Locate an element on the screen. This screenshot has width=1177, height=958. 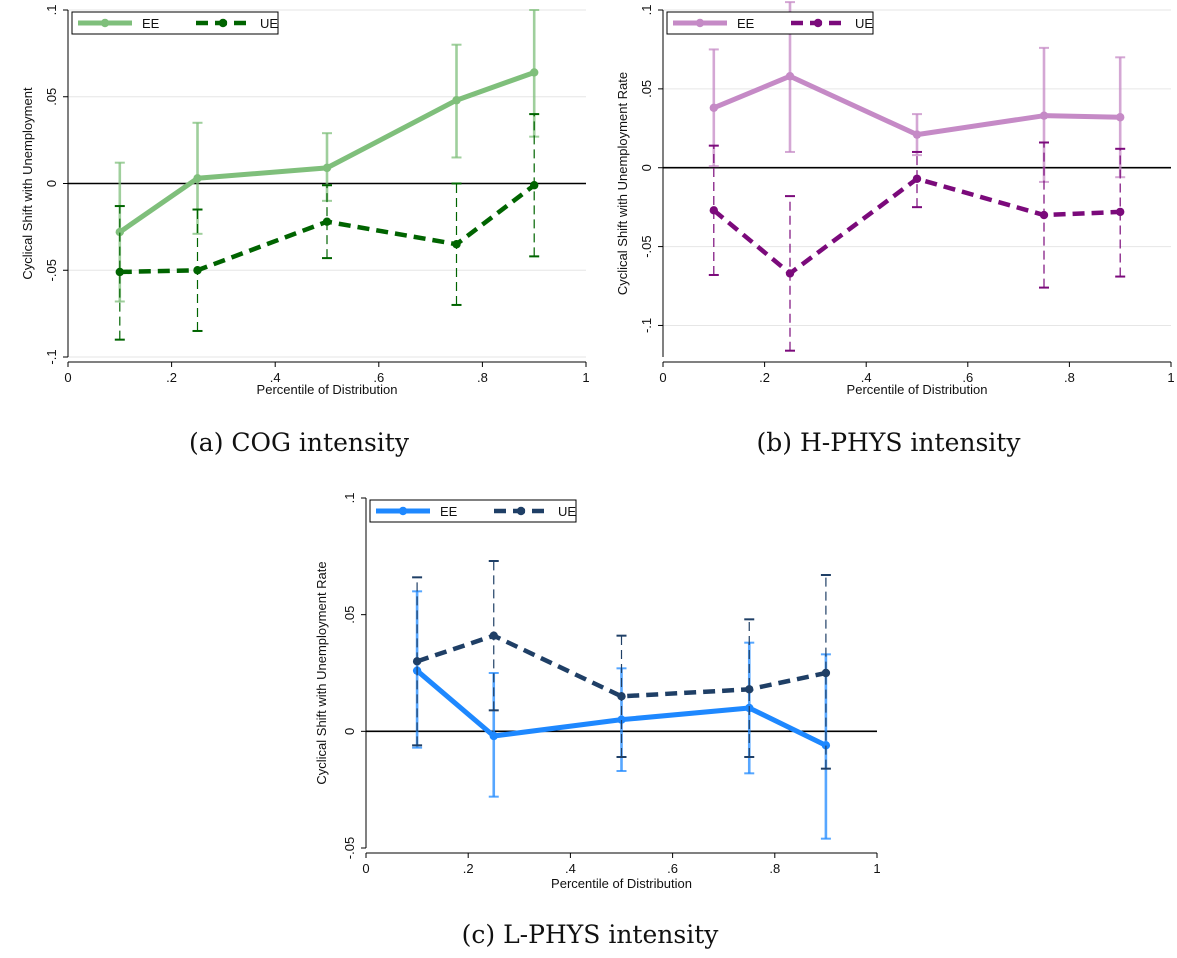
y-tick-label-2: .05 is located at coordinates (349, 615).